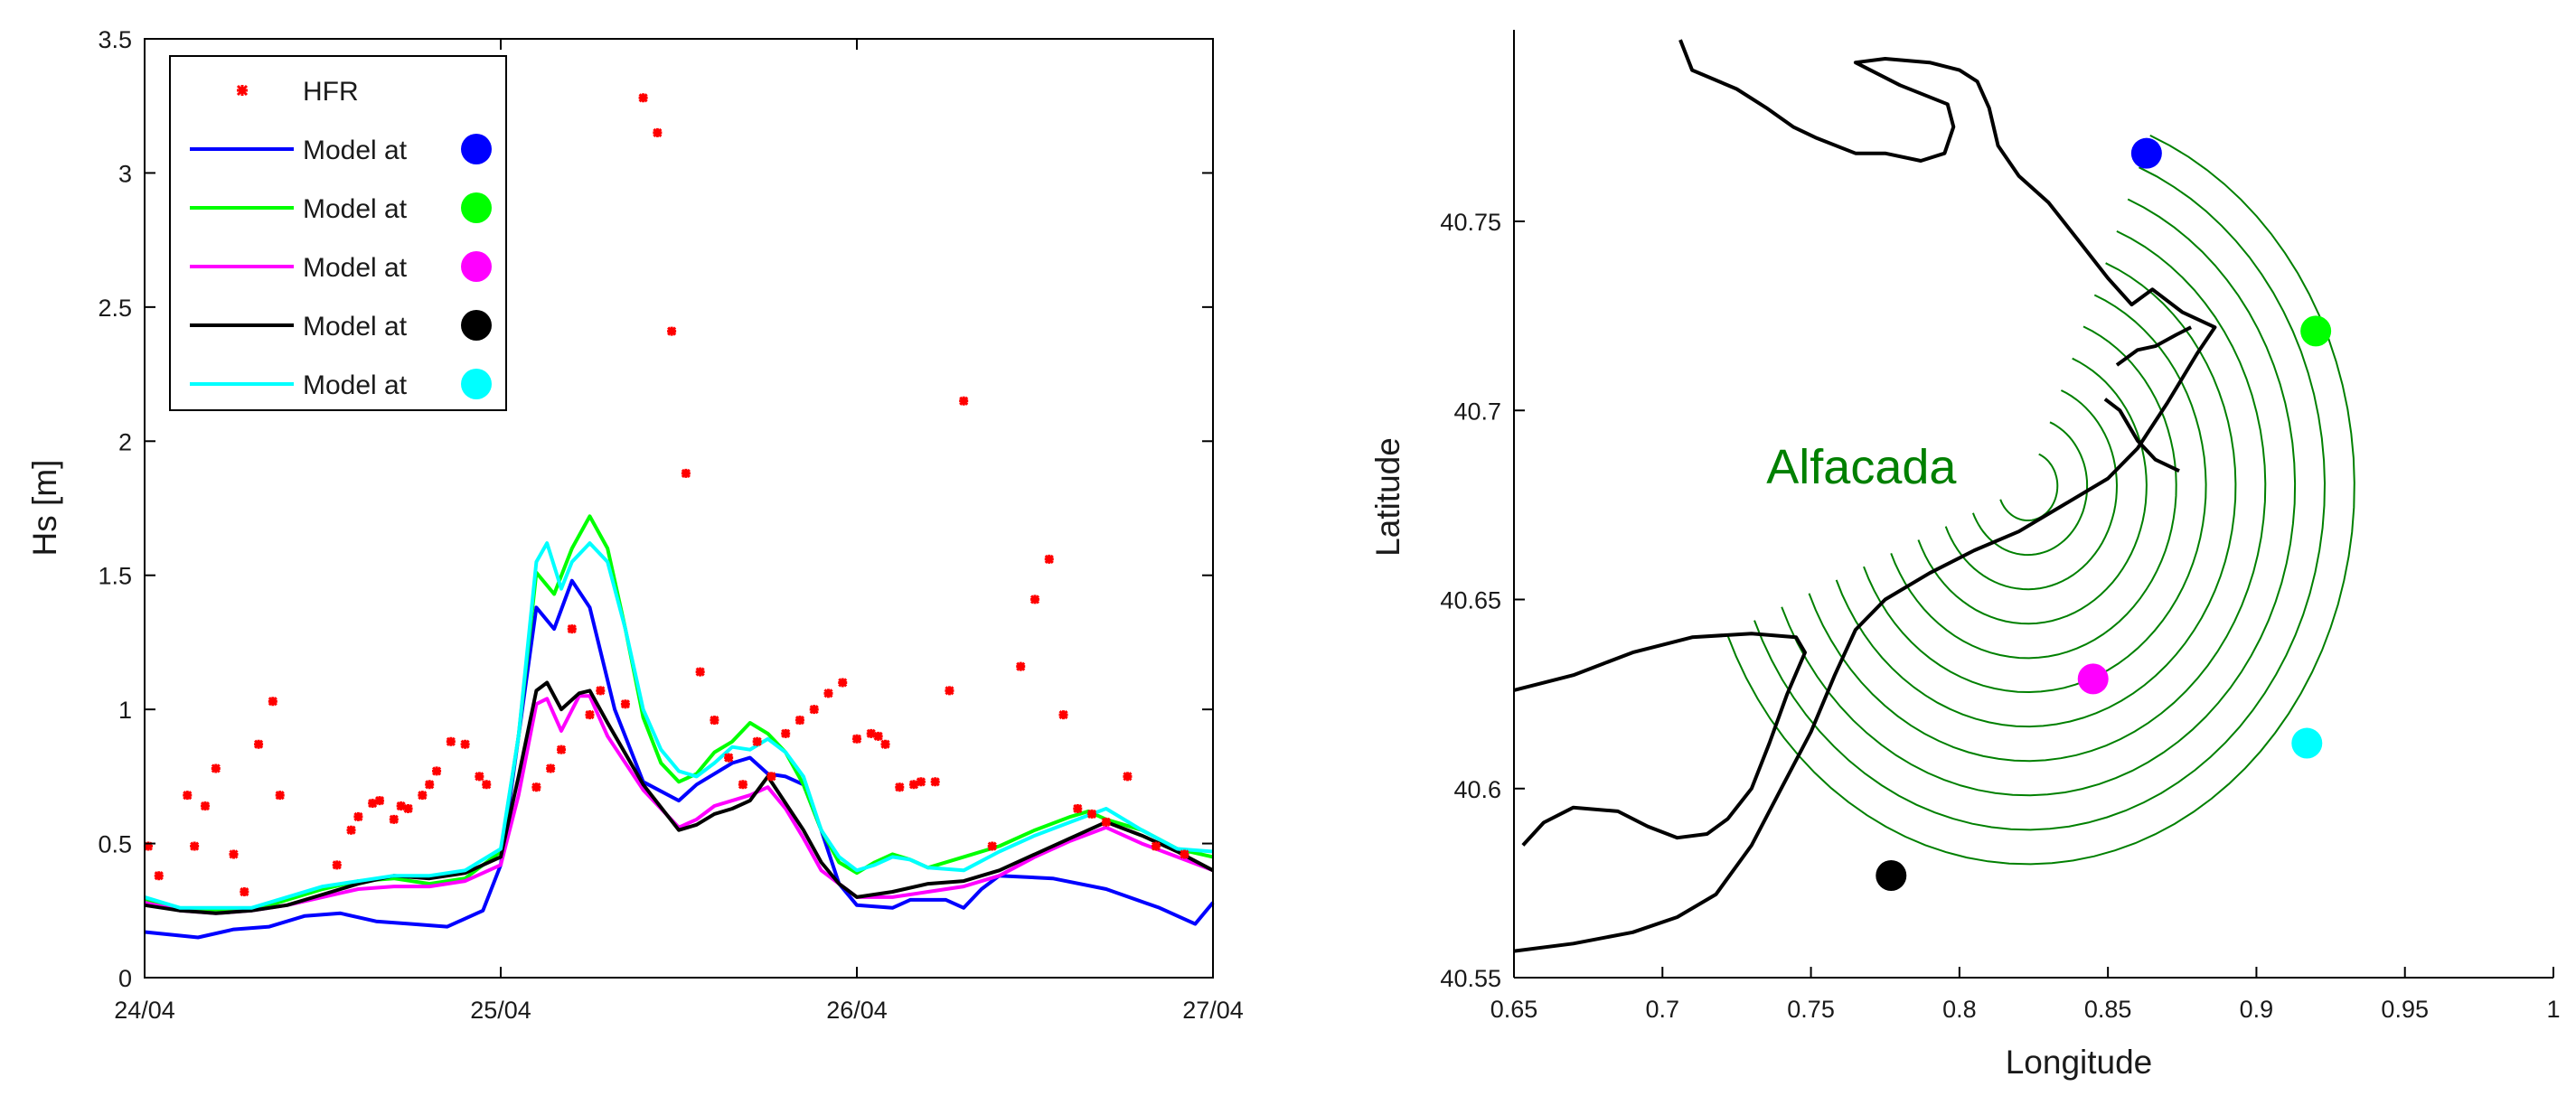 The height and width of the screenshot is (1096, 2576). What do you see at coordinates (1213, 1011) in the screenshot?
I see `x-tick-label: 27/04` at bounding box center [1213, 1011].